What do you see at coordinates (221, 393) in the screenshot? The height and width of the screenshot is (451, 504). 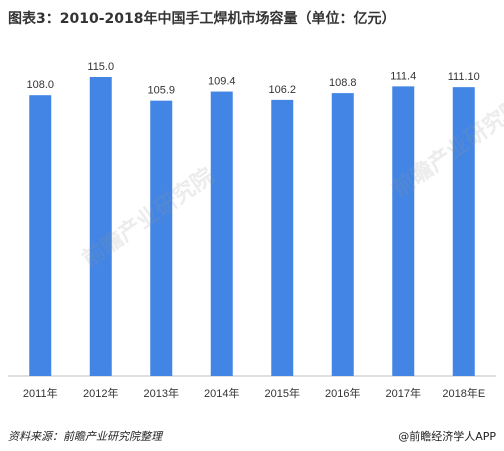 I see `x-tick-label: 2014年` at bounding box center [221, 393].